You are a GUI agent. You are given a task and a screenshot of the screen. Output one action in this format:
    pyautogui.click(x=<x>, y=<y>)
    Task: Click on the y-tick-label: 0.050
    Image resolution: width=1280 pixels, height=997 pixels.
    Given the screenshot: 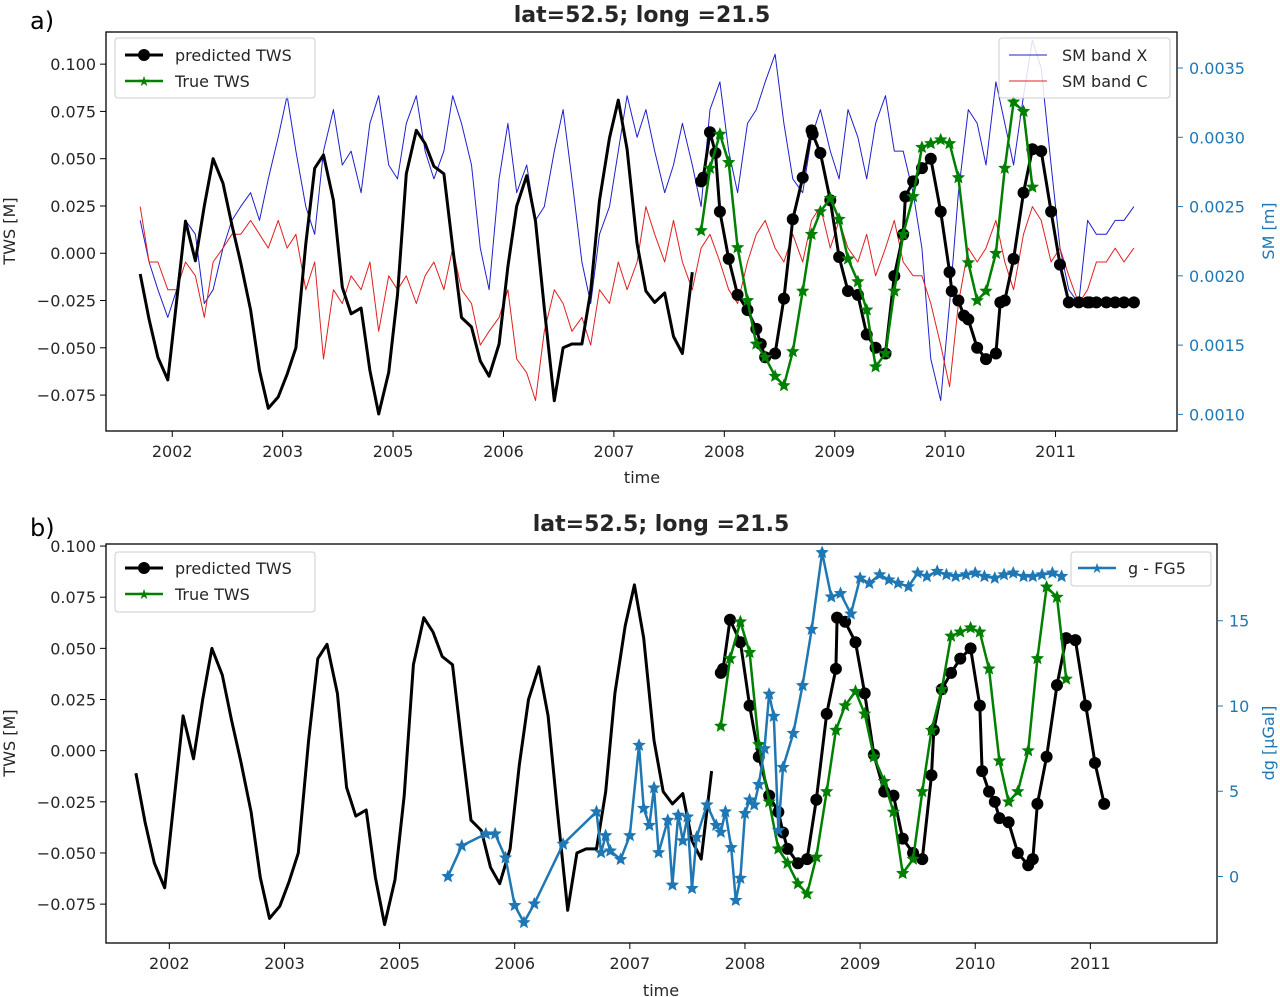 What is the action you would take?
    pyautogui.click(x=73, y=648)
    